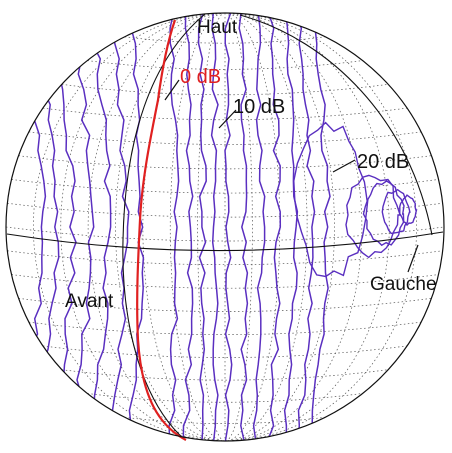 Image resolution: width=452 pixels, height=453 pixels. I want to click on top-label: Haut, so click(217, 27).